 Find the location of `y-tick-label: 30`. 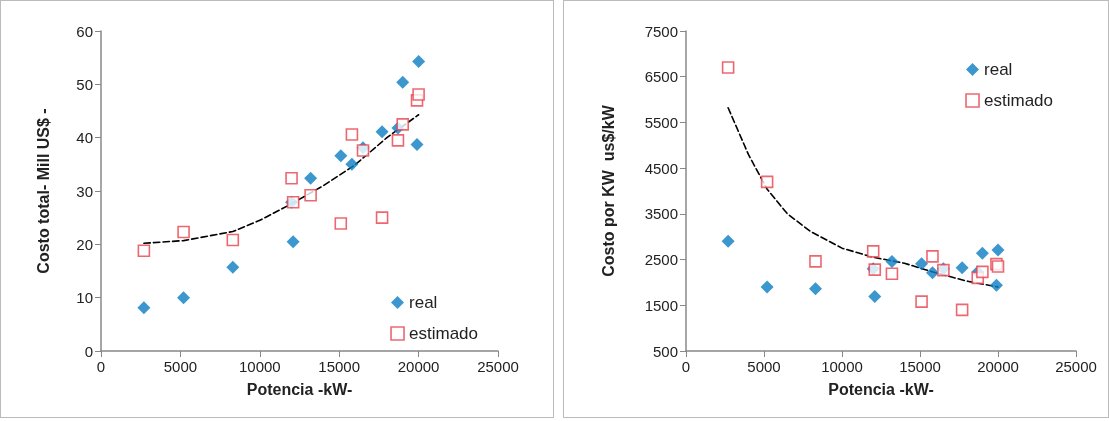

y-tick-label: 30 is located at coordinates (84, 191).